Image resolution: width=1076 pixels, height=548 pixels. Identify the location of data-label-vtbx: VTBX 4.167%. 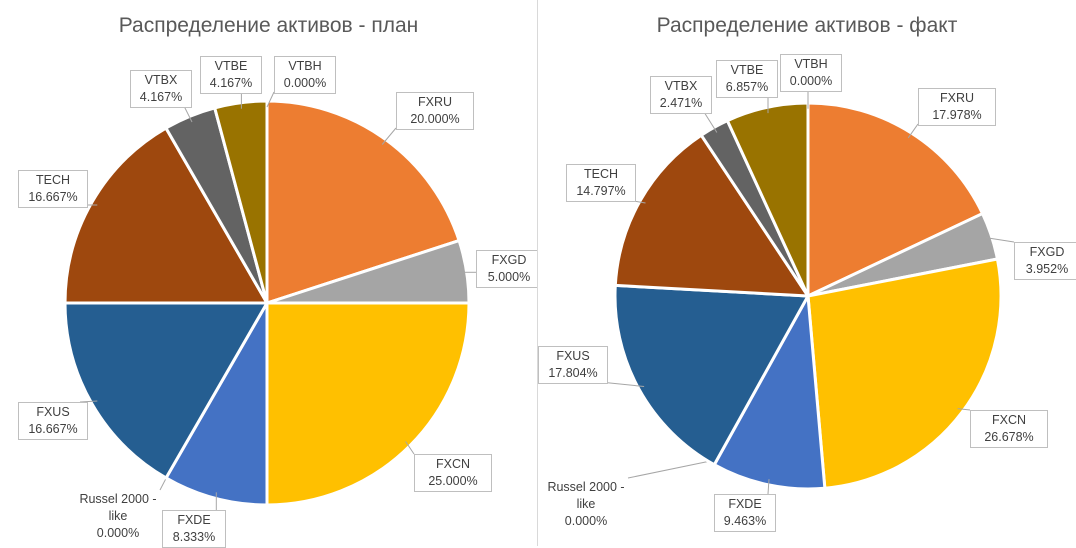
(161, 89).